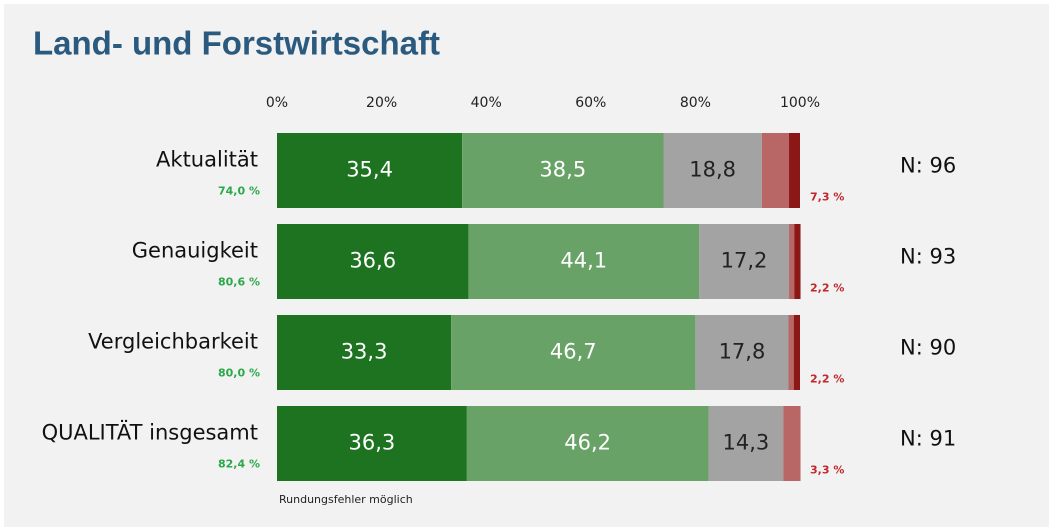  What do you see at coordinates (239, 373) in the screenshot?
I see `positive-label: 80,0 %` at bounding box center [239, 373].